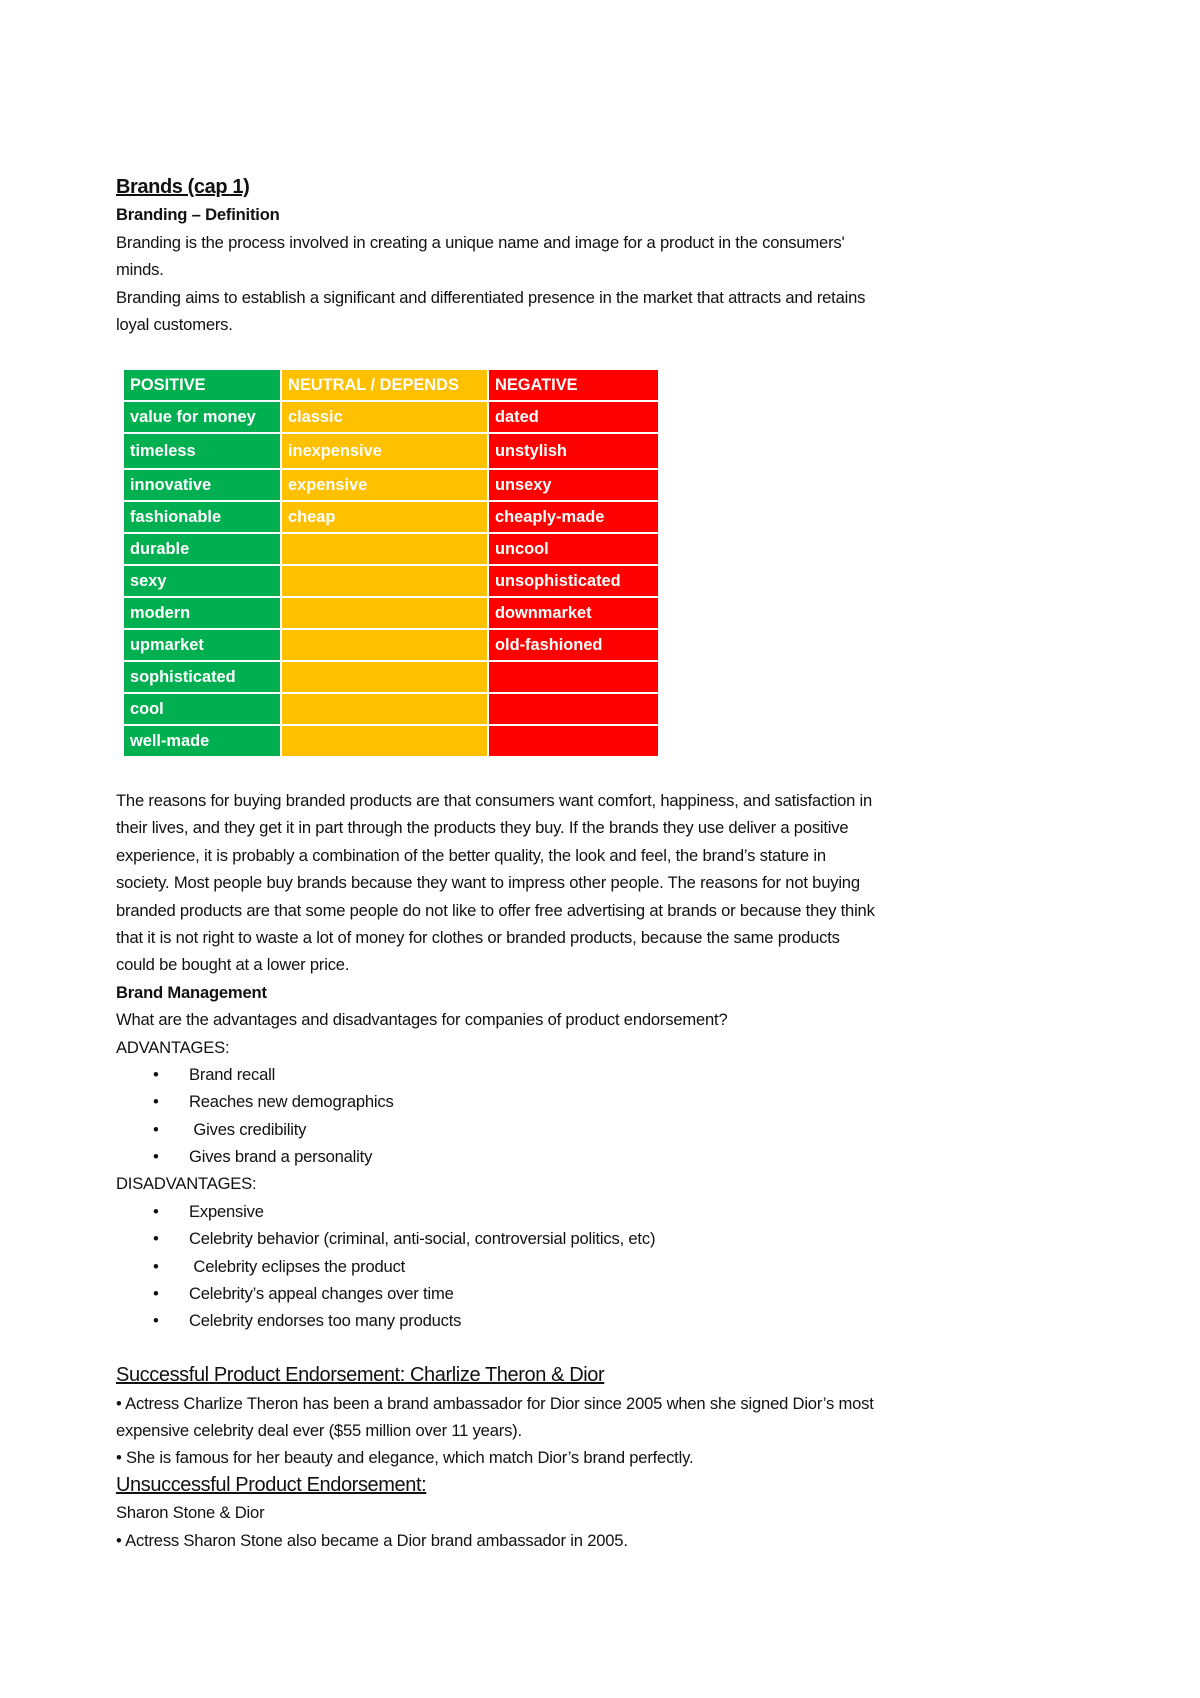  Describe the element at coordinates (140, 270) in the screenshot. I see `definition-line: minds.` at that location.